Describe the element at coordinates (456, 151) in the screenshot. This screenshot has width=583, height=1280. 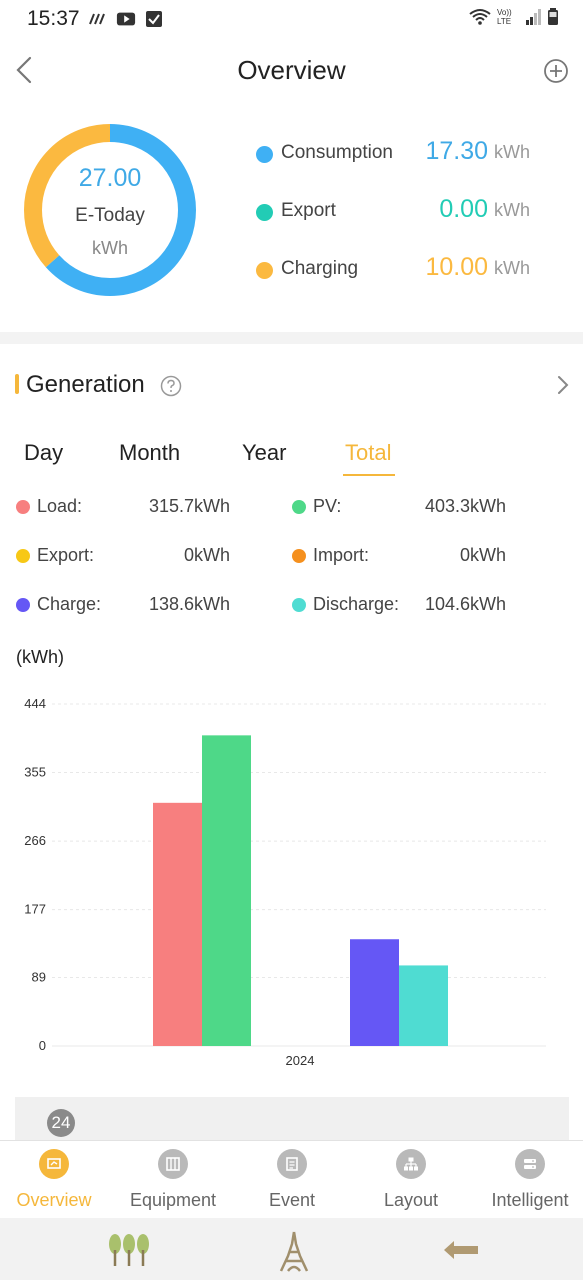
I see `consumption-value: 17.30` at that location.